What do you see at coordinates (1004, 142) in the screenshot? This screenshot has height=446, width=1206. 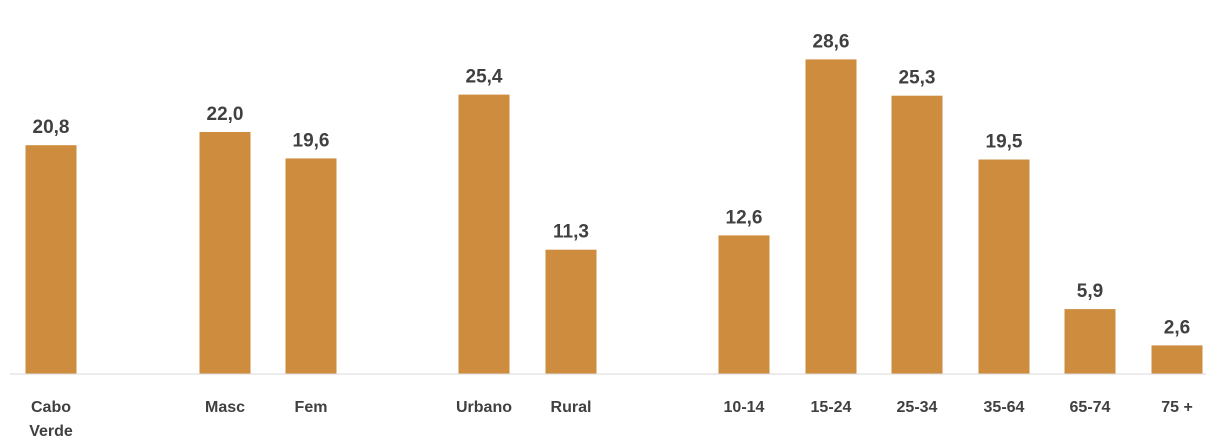 I see `value-label: 19,5` at bounding box center [1004, 142].